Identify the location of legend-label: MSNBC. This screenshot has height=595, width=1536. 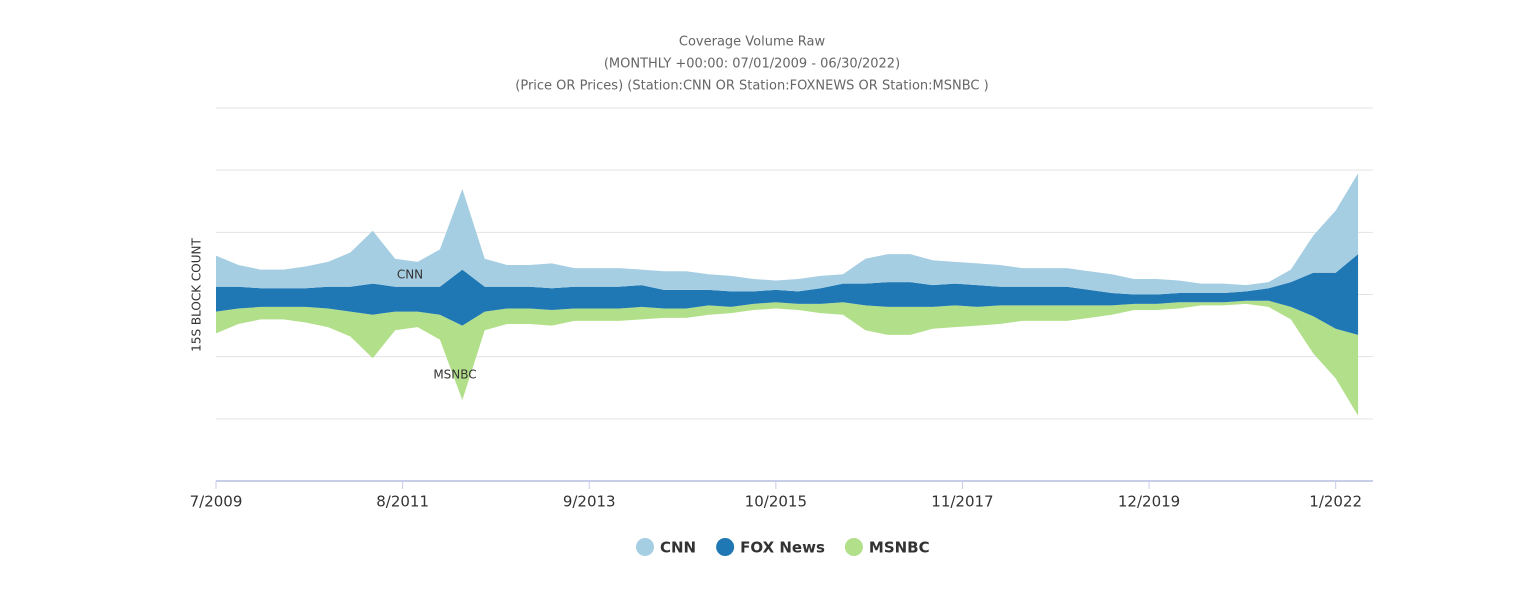
(899, 548).